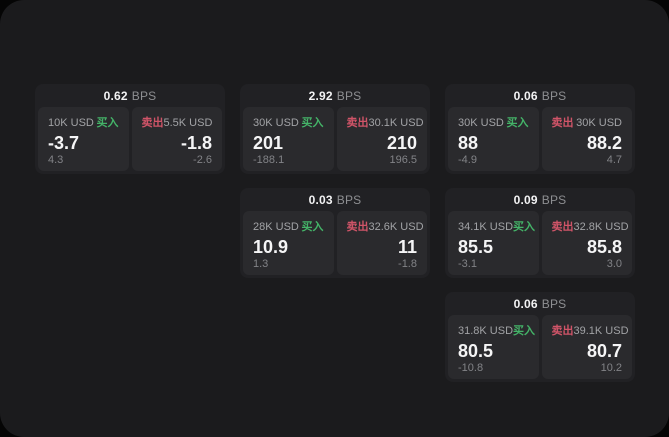 The width and height of the screenshot is (669, 437). I want to click on buy-sub-value: -3.1, so click(467, 263).